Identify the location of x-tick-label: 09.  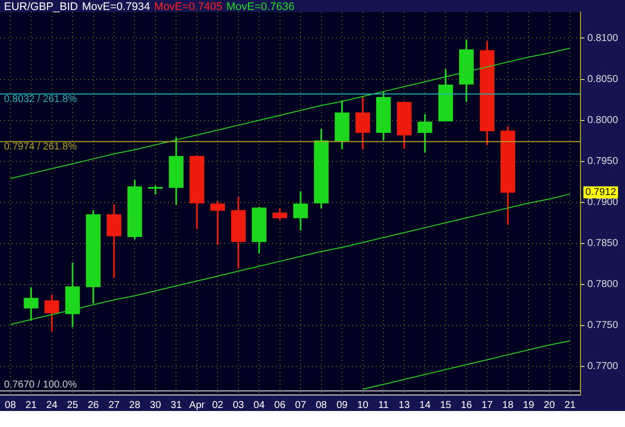
(342, 405).